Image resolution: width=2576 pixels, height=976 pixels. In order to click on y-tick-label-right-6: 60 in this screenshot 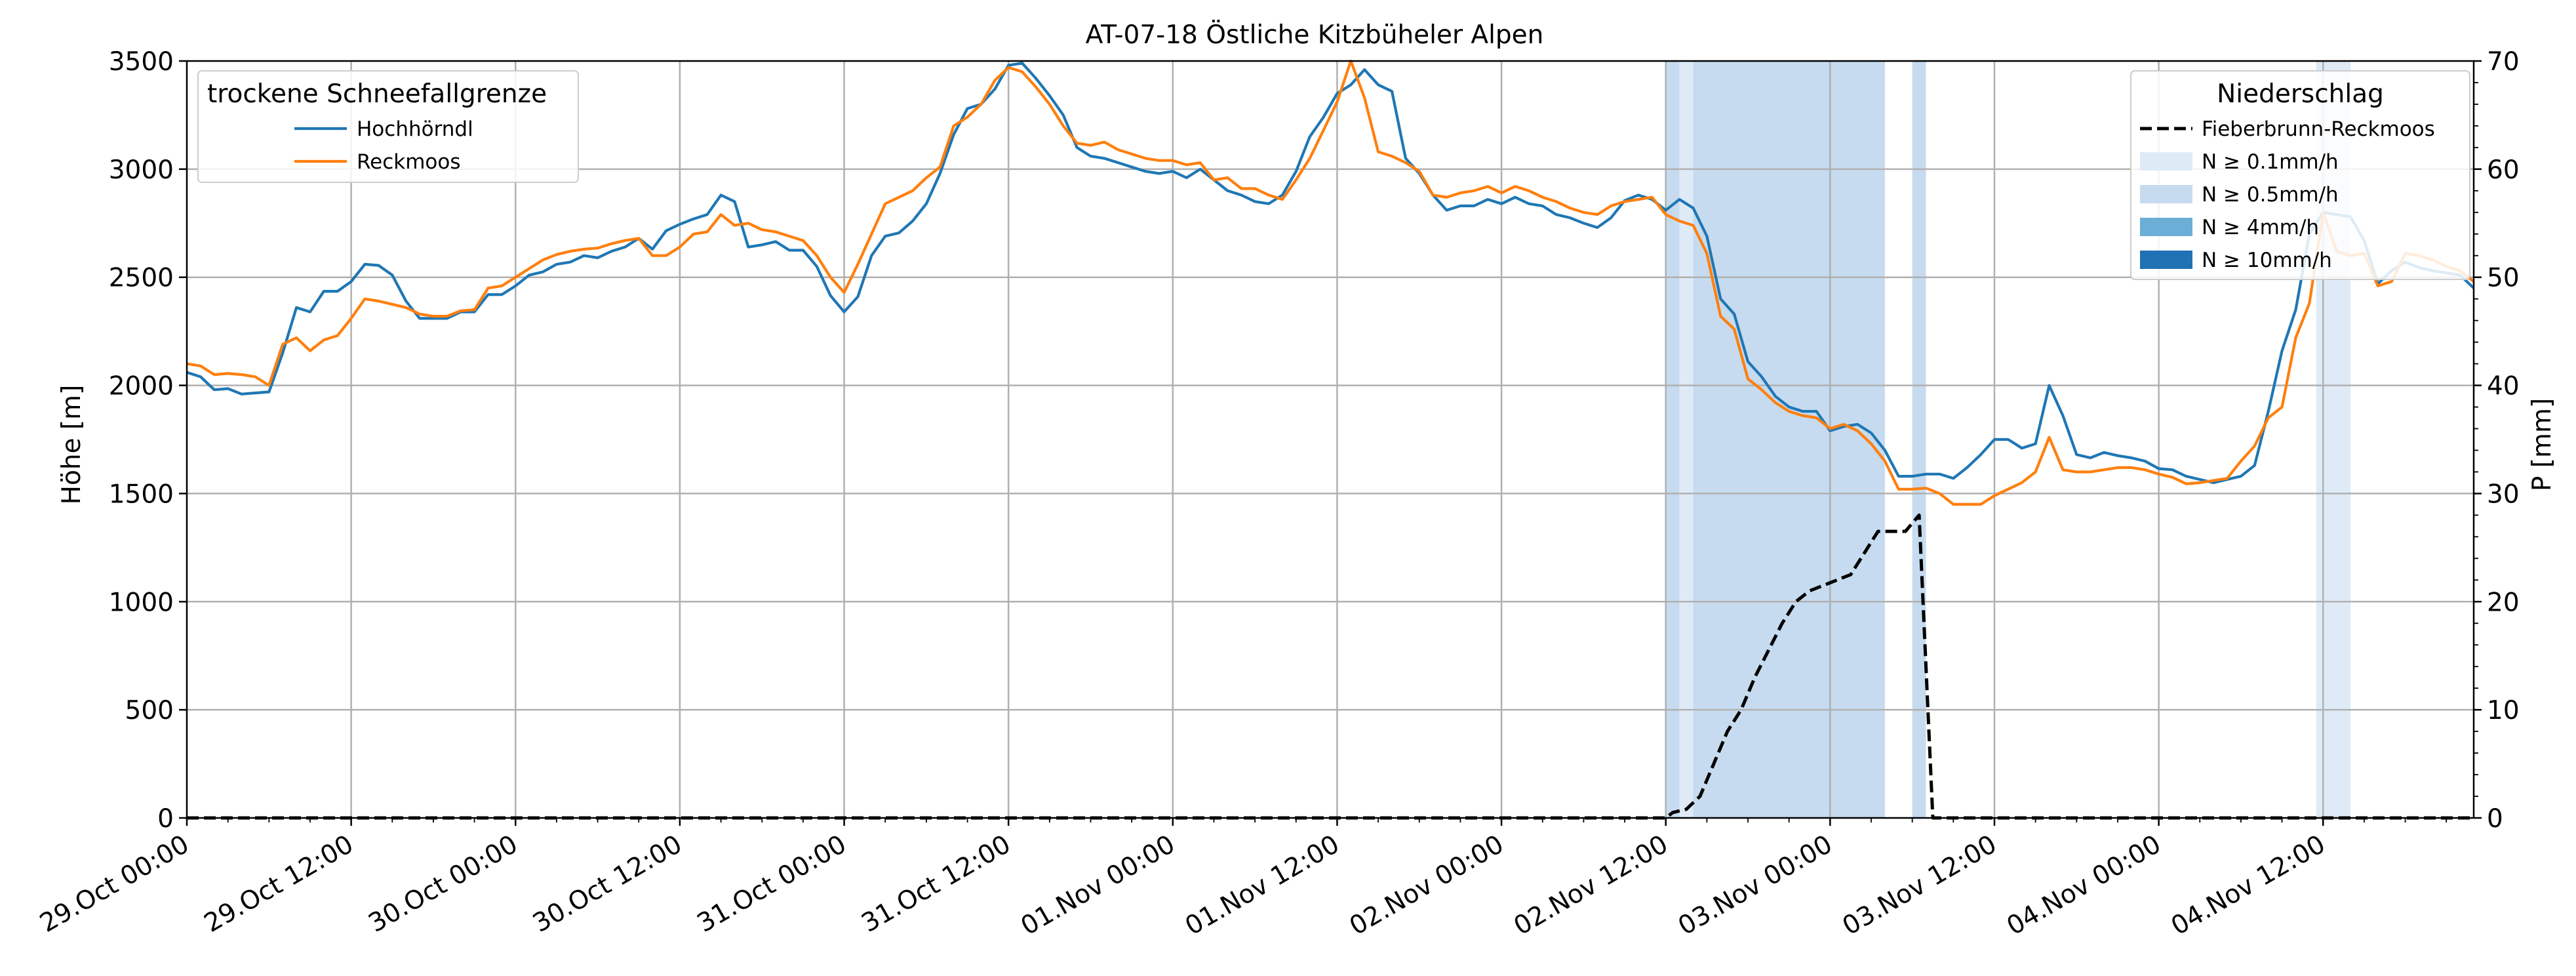, I will do `click(2503, 170)`.